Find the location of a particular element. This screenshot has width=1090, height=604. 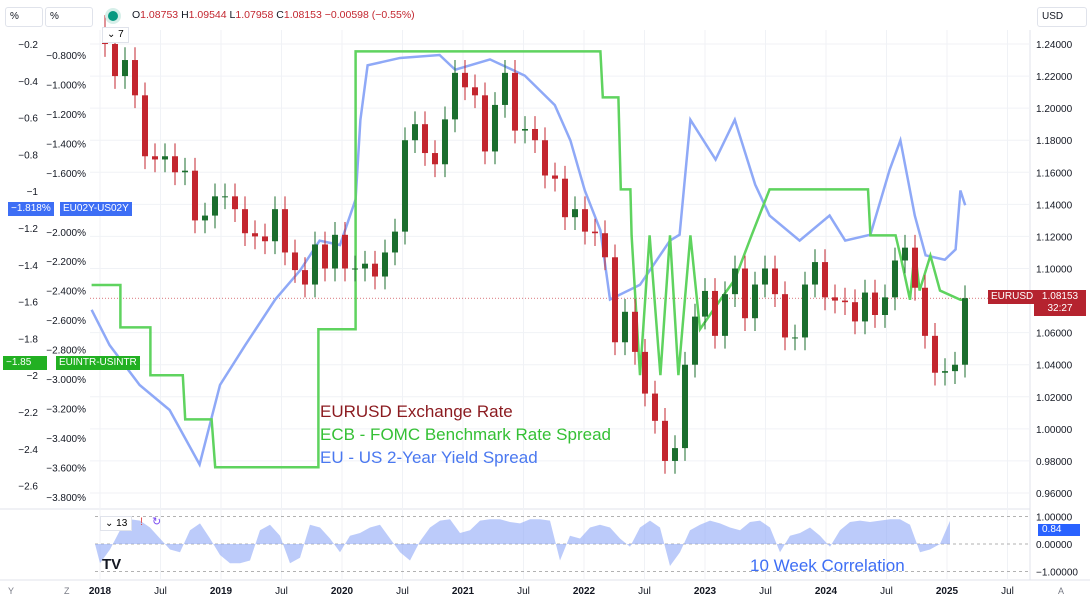

left-scale-1-input: % is located at coordinates (24, 17).